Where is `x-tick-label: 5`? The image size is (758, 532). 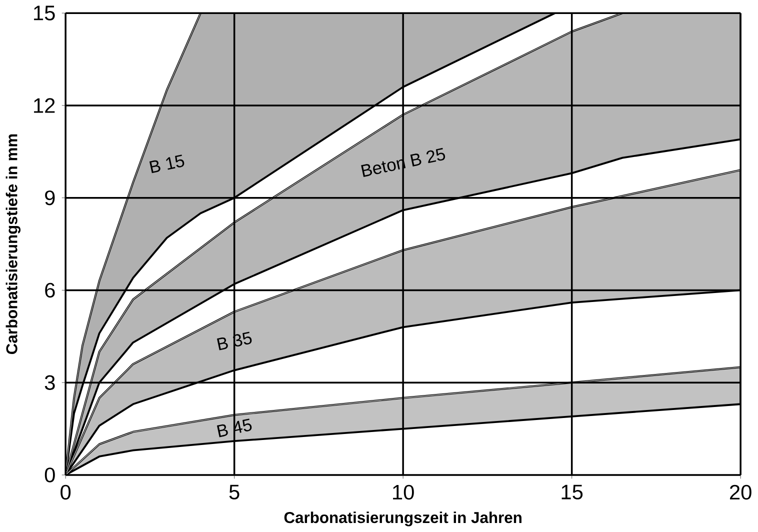 x-tick-label: 5 is located at coordinates (234, 492).